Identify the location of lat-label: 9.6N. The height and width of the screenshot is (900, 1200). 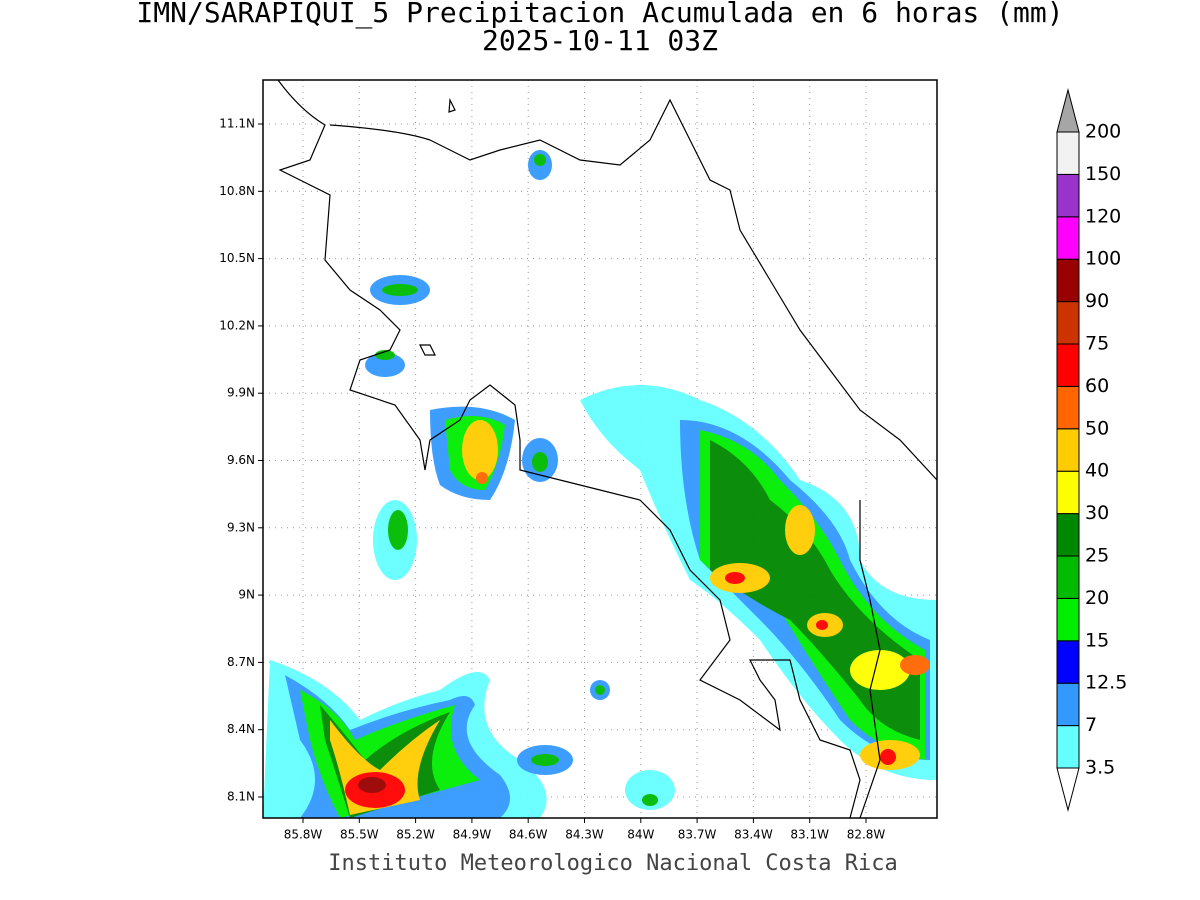
(241, 460).